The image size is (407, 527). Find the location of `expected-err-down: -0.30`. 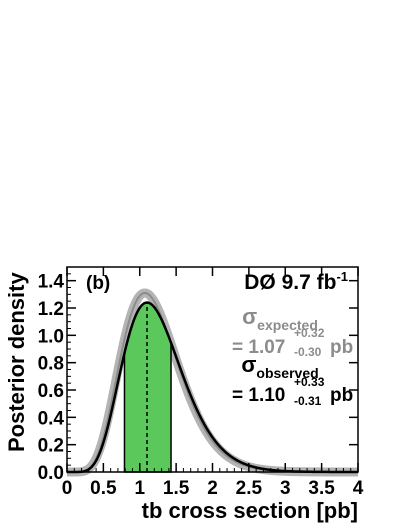

expected-err-down: -0.30 is located at coordinates (308, 352).